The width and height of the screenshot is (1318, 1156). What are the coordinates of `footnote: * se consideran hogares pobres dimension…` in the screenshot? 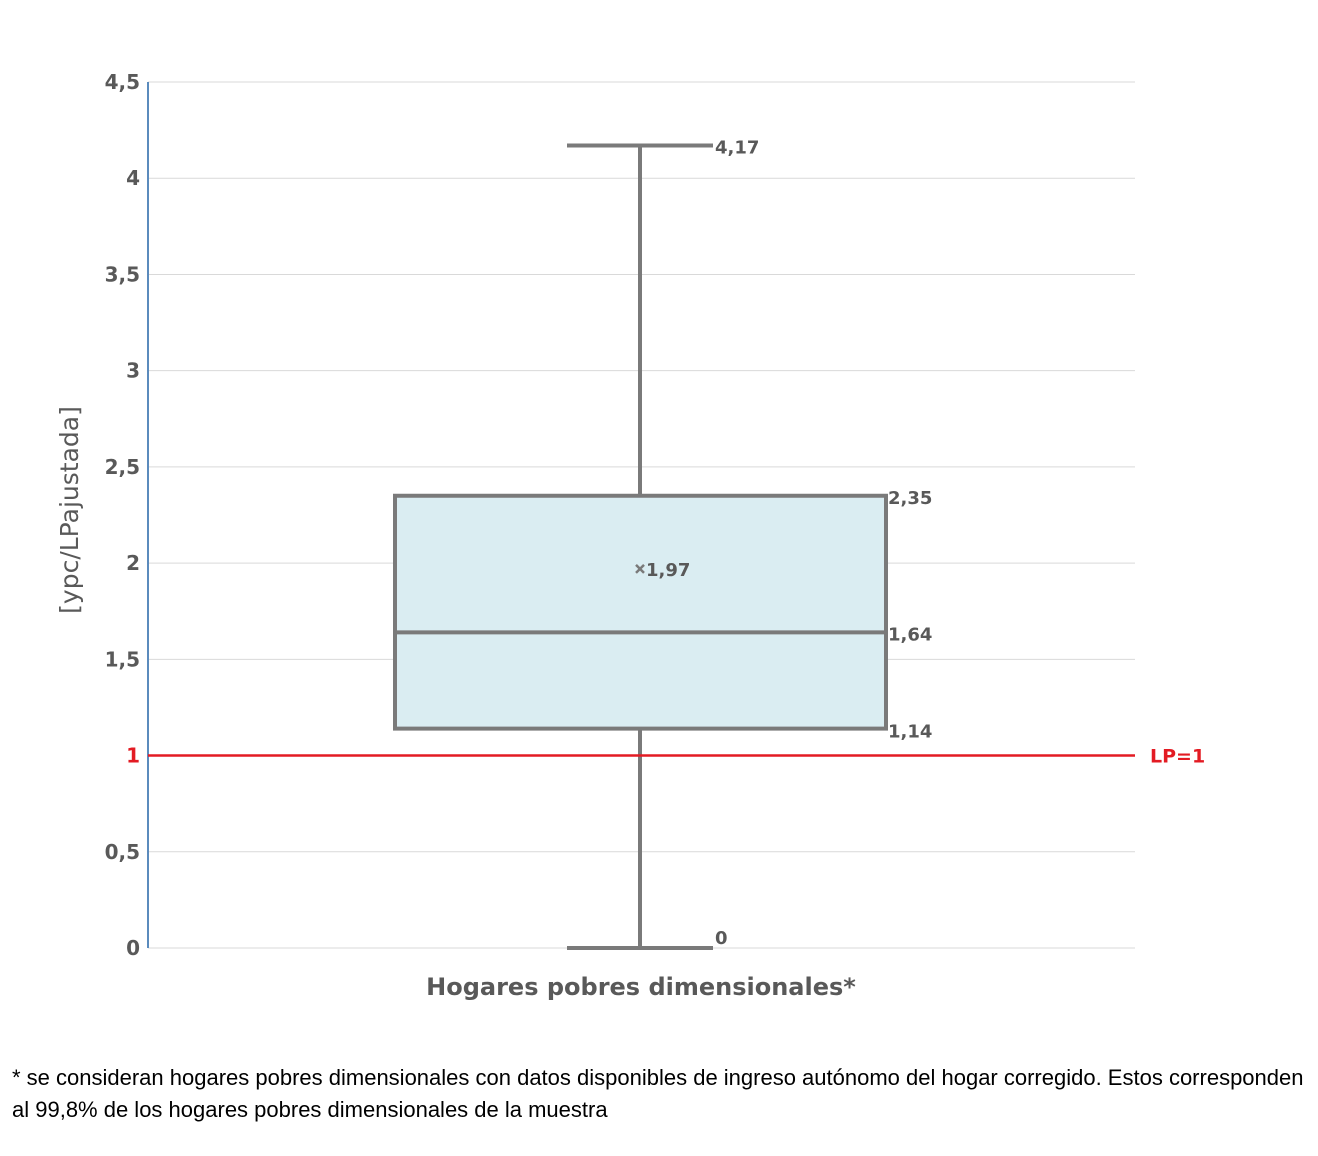 It's located at (658, 1093).